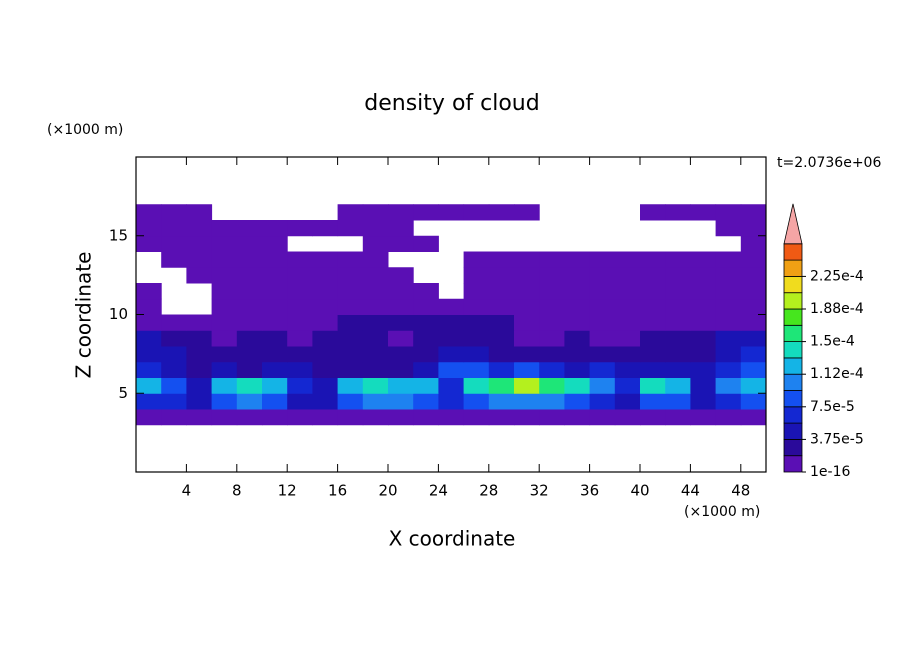 Image resolution: width=904 pixels, height=654 pixels. I want to click on x-unit: (×1000 m), so click(722, 512).